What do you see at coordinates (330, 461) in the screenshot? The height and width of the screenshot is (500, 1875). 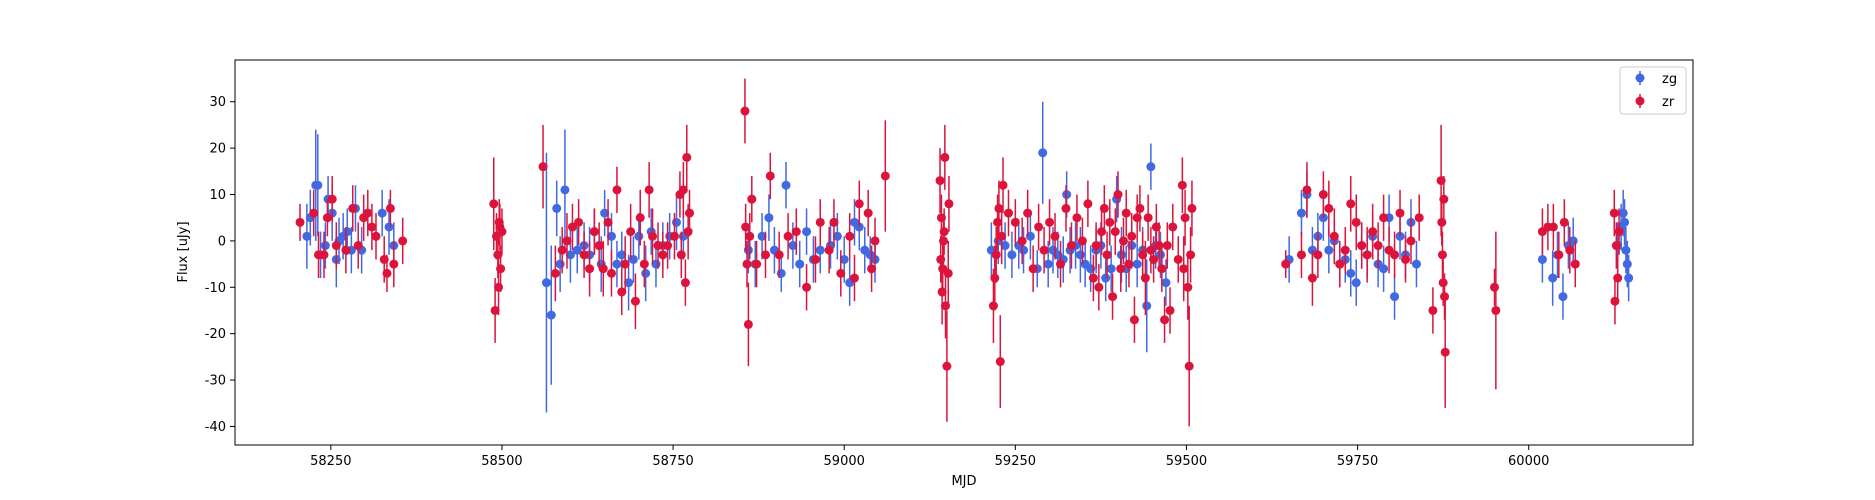 I see `x-tick-label-58250: 58250` at bounding box center [330, 461].